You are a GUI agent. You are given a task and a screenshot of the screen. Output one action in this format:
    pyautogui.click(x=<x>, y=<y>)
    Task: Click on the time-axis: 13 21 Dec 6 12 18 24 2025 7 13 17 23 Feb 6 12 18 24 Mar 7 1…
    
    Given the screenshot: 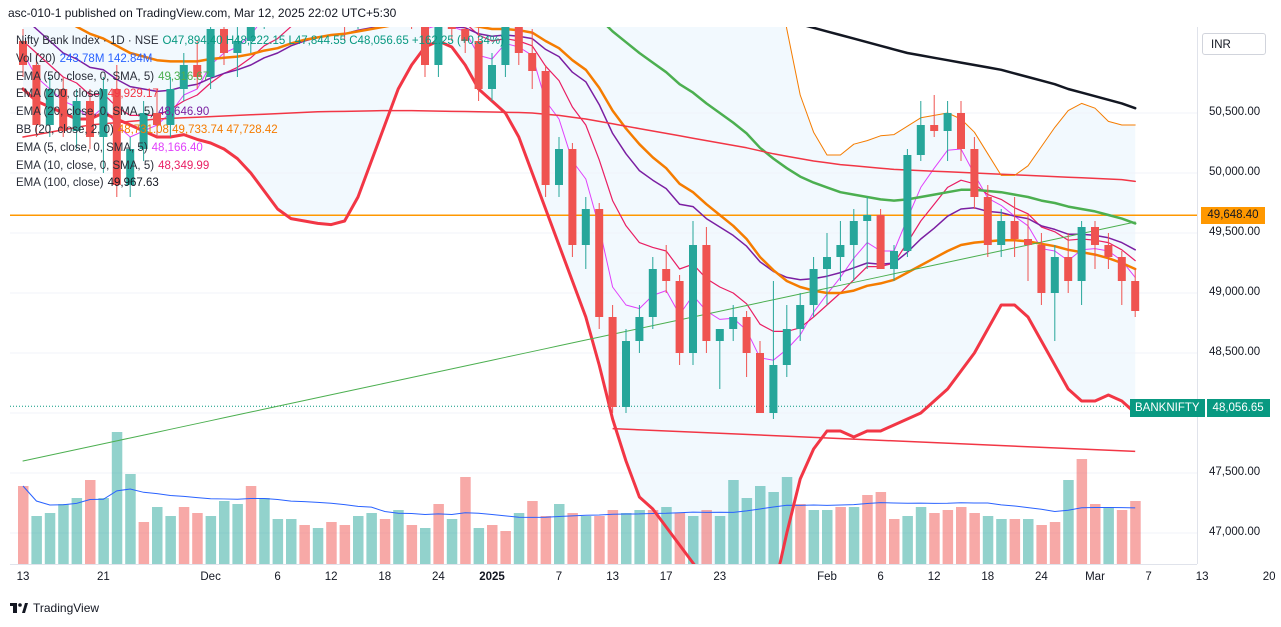 What is the action you would take?
    pyautogui.click(x=643, y=577)
    